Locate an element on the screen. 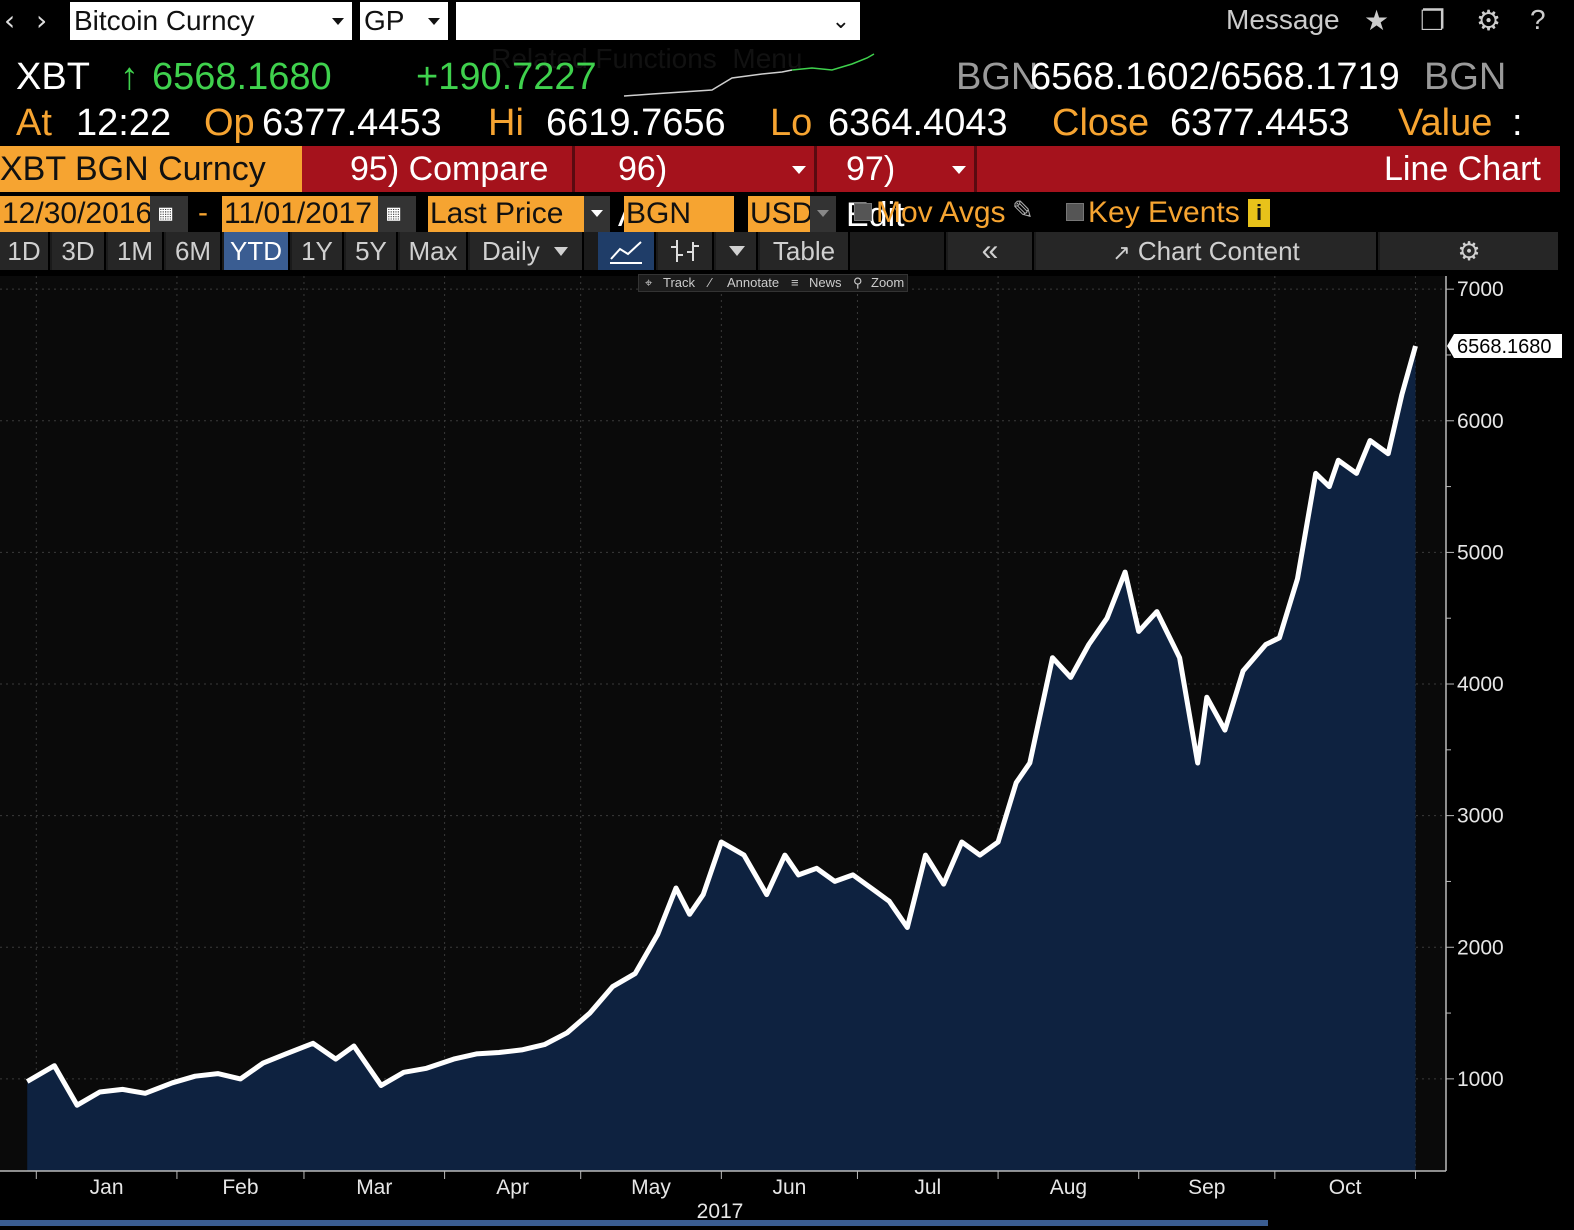 The image size is (1574, 1230). actions-button: 96) Actions is located at coordinates (674, 192).